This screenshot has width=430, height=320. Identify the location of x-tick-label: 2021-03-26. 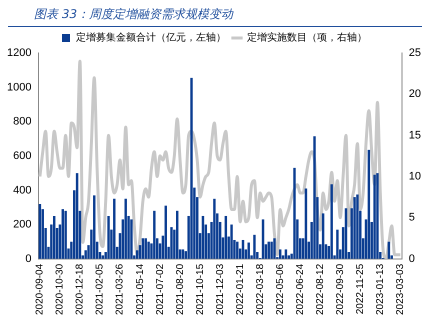
(120, 289).